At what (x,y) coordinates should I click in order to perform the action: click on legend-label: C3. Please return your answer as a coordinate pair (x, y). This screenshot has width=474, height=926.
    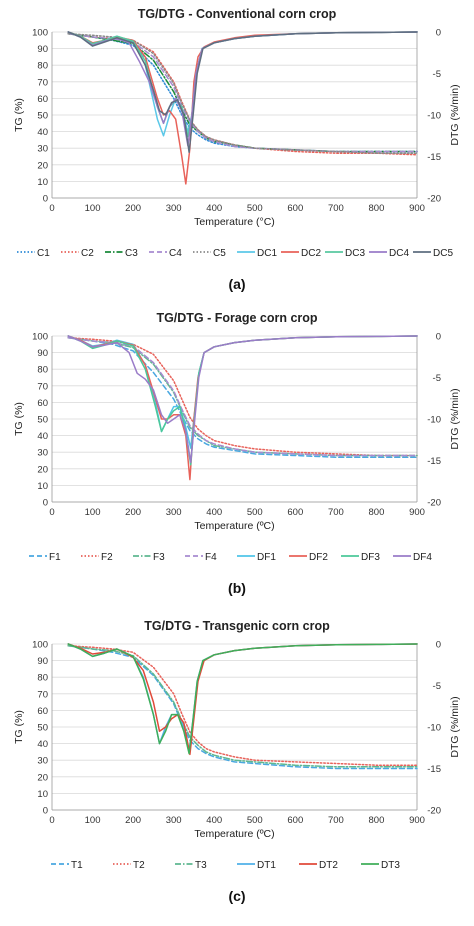
    Looking at the image, I should click on (131, 253).